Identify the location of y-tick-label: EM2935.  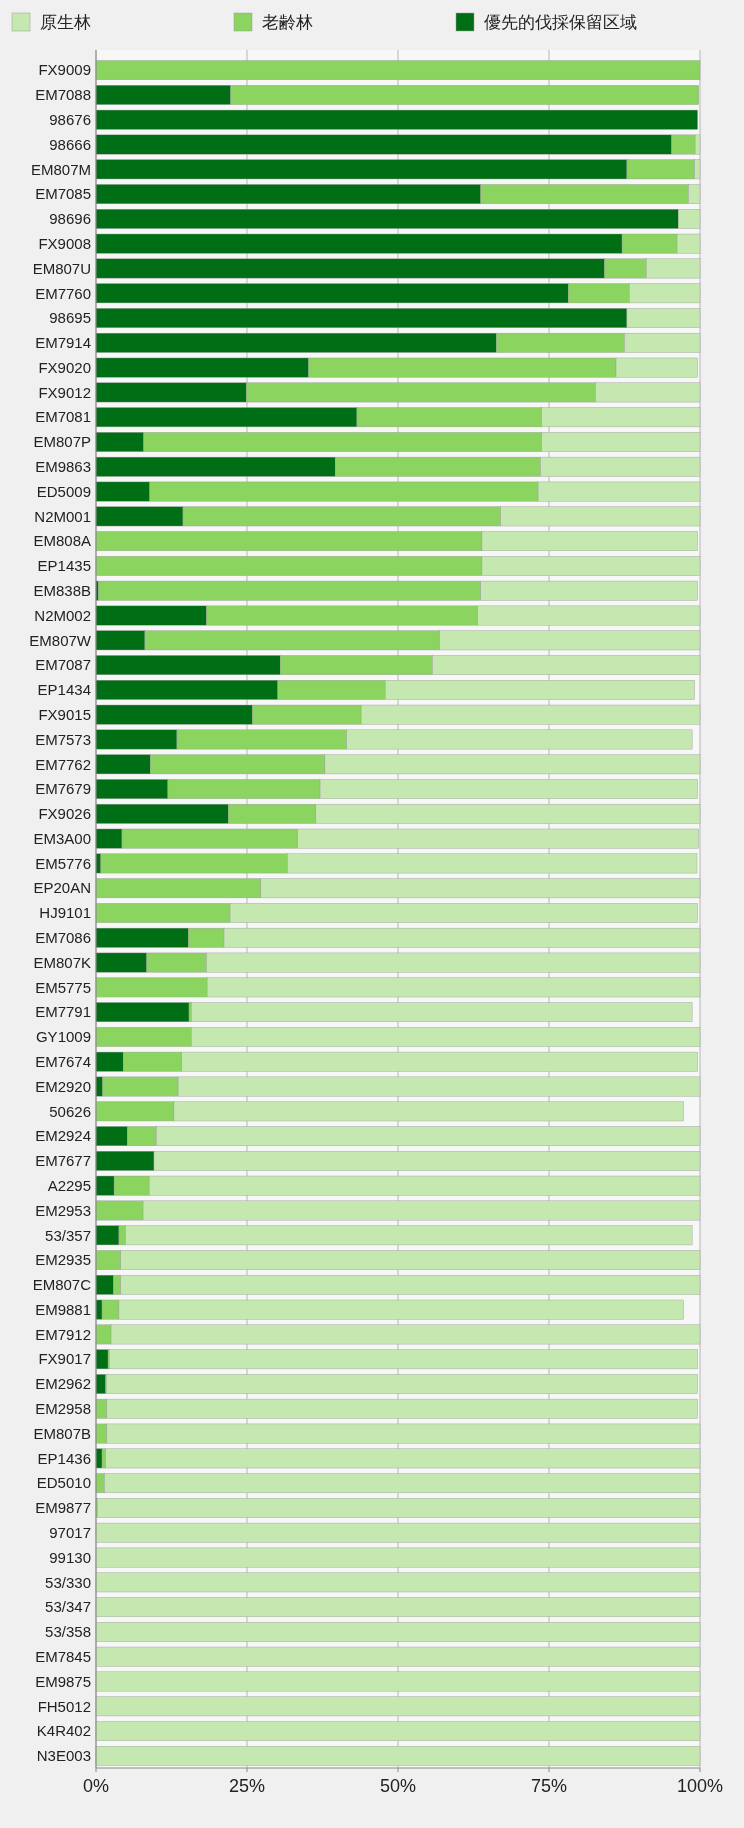
(63, 1260).